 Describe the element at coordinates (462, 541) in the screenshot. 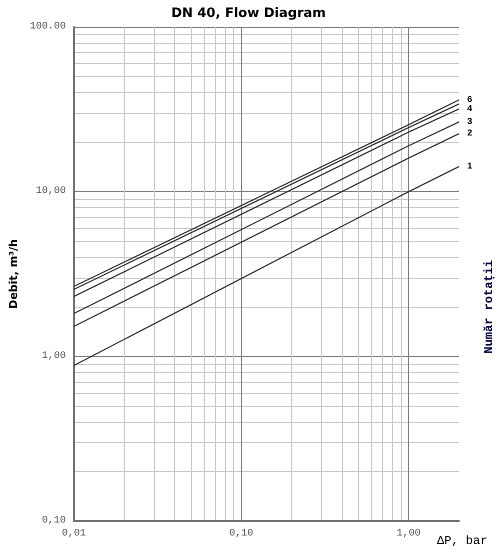

I see `x-axis-title: ΔP, bar` at that location.